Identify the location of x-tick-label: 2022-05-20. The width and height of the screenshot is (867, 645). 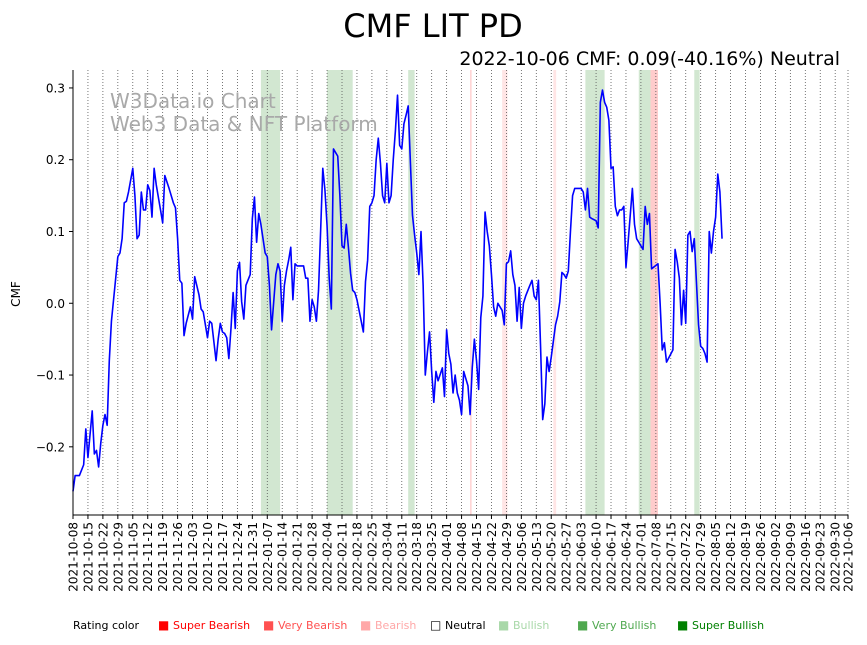
(552, 557).